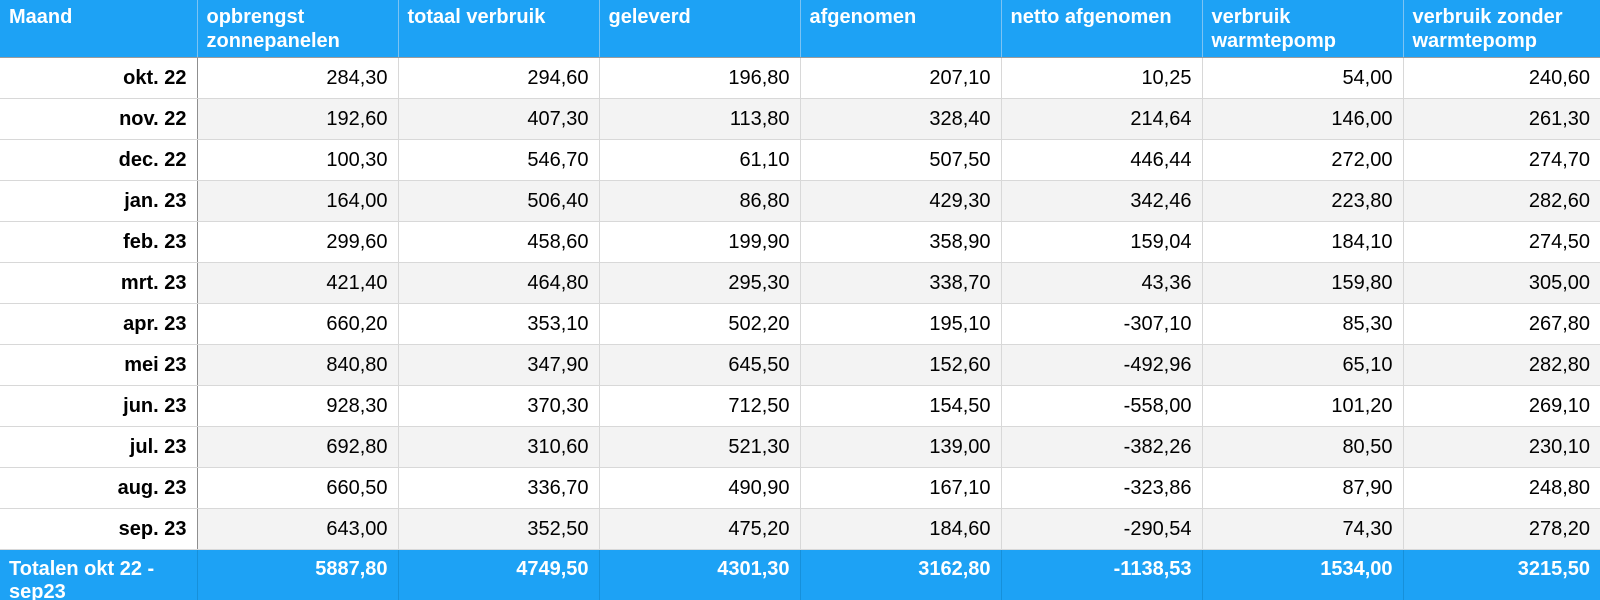 This screenshot has height=600, width=1600. What do you see at coordinates (99, 119) in the screenshot?
I see `month-cell: nov. 22` at bounding box center [99, 119].